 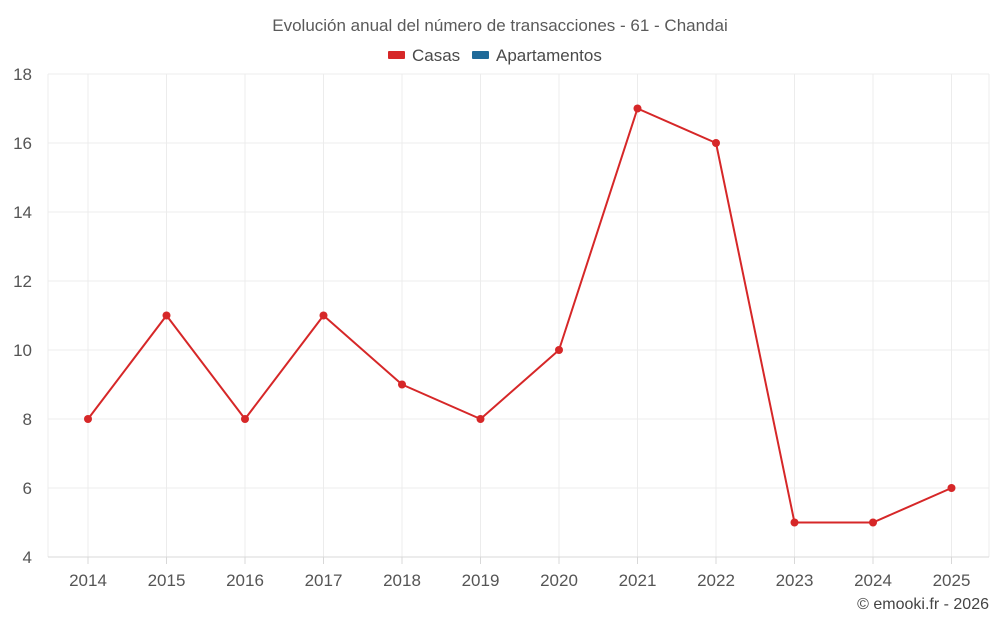 I want to click on y-tick-label: 10, so click(x=22, y=350).